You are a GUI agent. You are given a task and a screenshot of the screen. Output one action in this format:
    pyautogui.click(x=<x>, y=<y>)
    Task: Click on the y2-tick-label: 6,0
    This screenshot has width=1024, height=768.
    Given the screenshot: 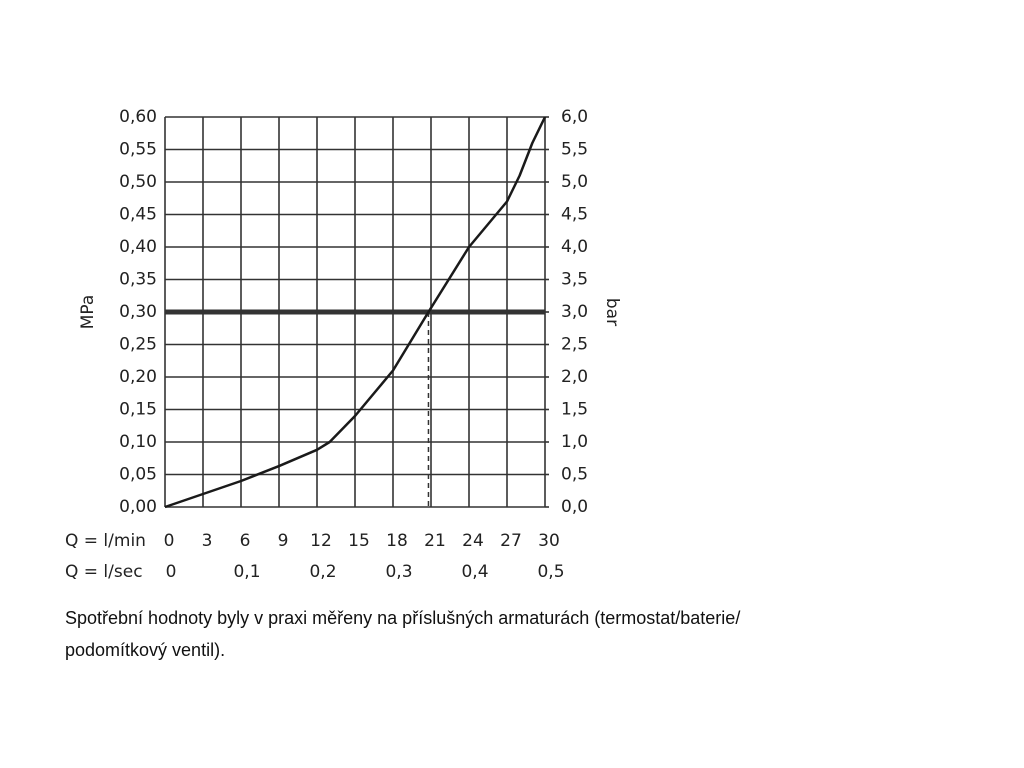 What is the action you would take?
    pyautogui.click(x=574, y=117)
    